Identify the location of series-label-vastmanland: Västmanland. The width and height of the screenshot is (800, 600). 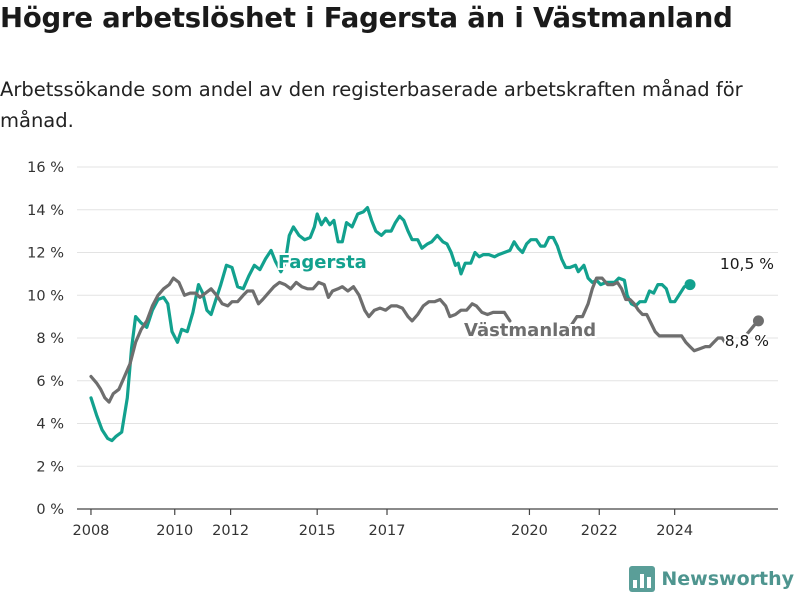
(530, 330).